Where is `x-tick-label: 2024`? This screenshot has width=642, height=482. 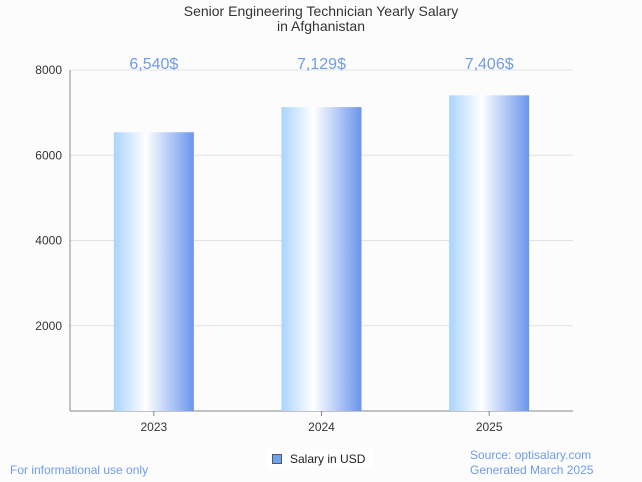 x-tick-label: 2024 is located at coordinates (321, 427).